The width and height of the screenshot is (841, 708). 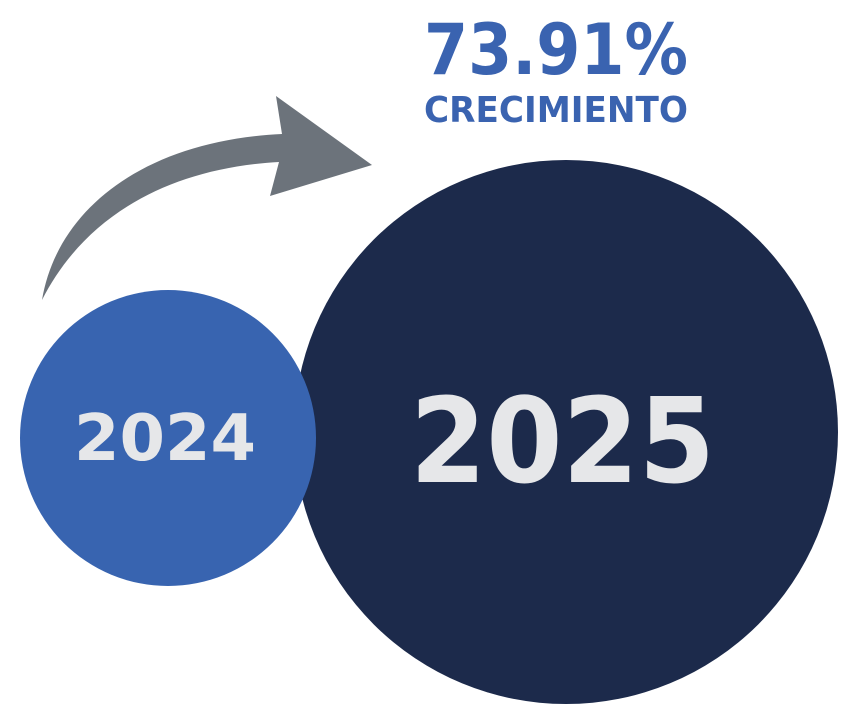 I want to click on year-label: 2024, so click(x=165, y=439).